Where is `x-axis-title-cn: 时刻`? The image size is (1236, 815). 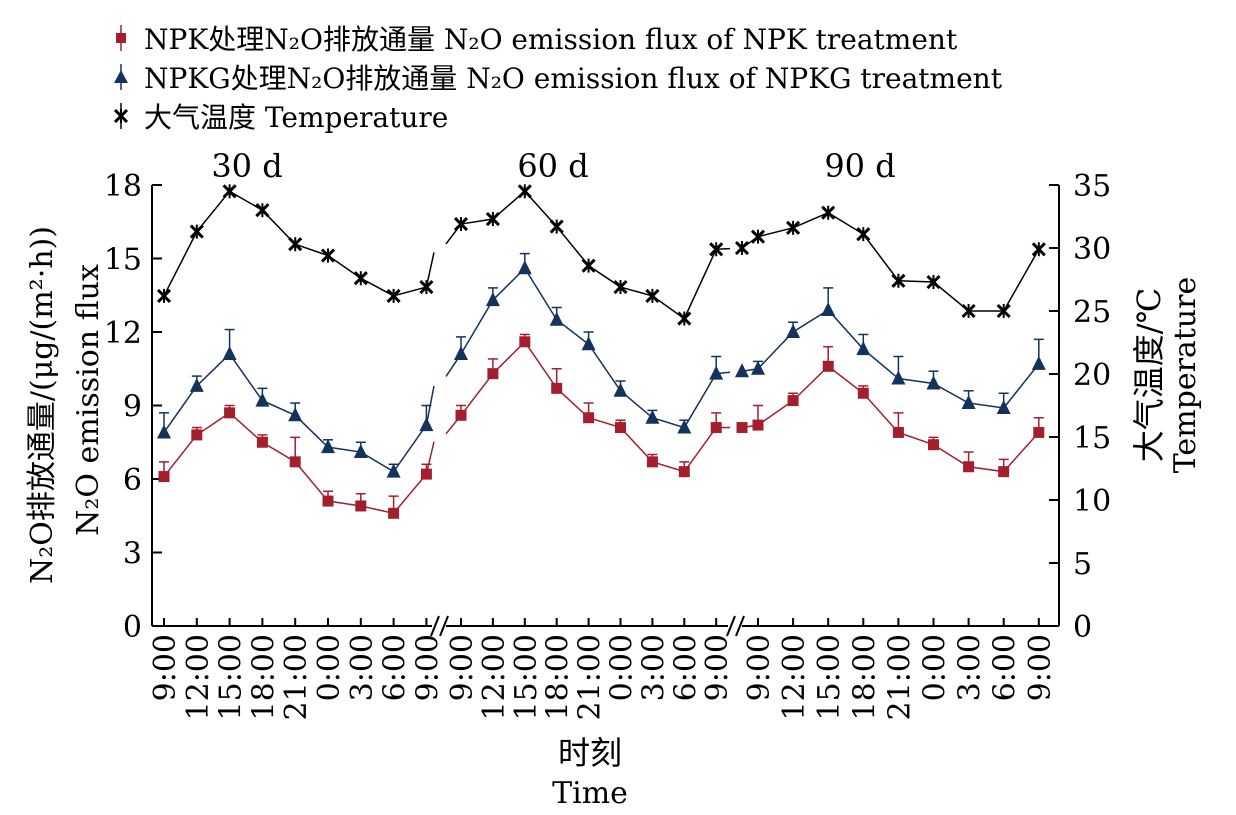 x-axis-title-cn: 时刻 is located at coordinates (590, 753).